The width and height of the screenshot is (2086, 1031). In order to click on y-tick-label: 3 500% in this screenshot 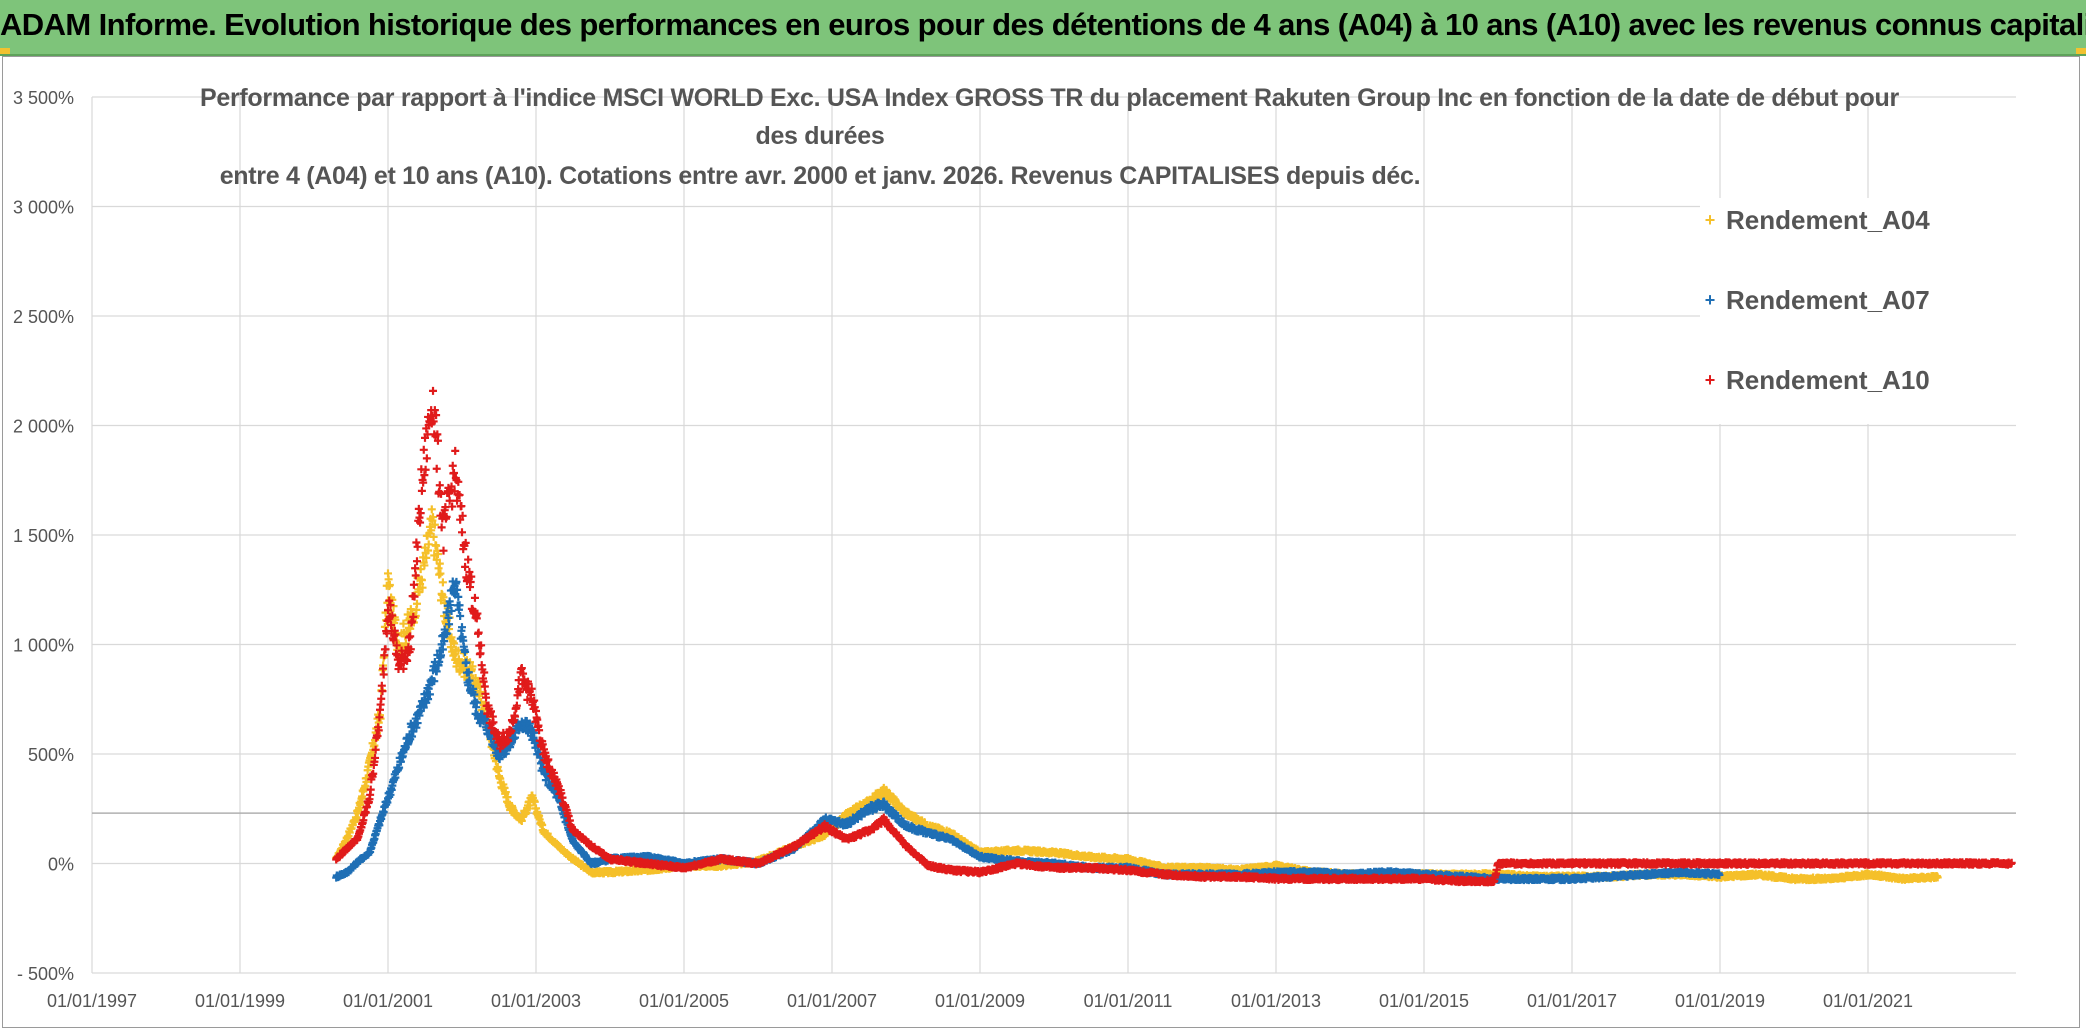, I will do `click(43, 98)`.